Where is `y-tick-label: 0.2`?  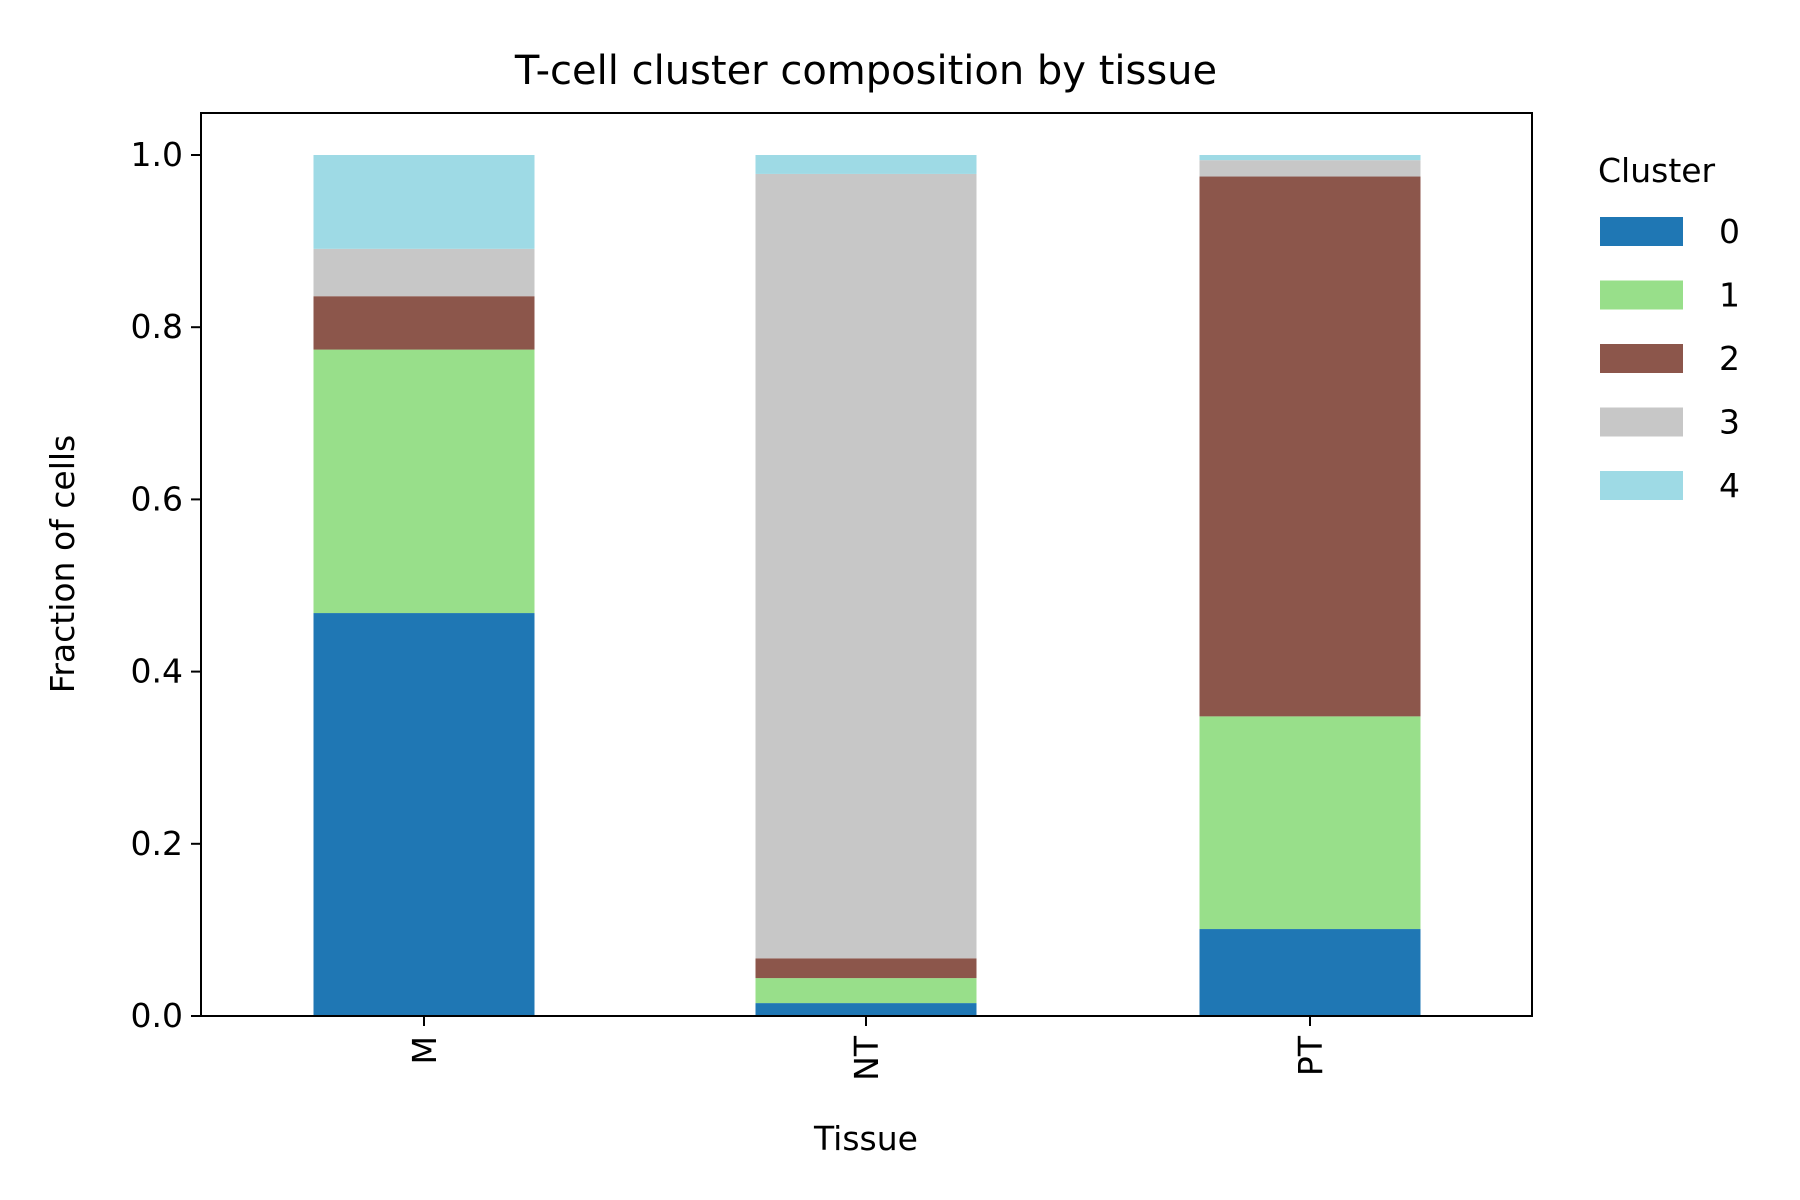 y-tick-label: 0.2 is located at coordinates (157, 843).